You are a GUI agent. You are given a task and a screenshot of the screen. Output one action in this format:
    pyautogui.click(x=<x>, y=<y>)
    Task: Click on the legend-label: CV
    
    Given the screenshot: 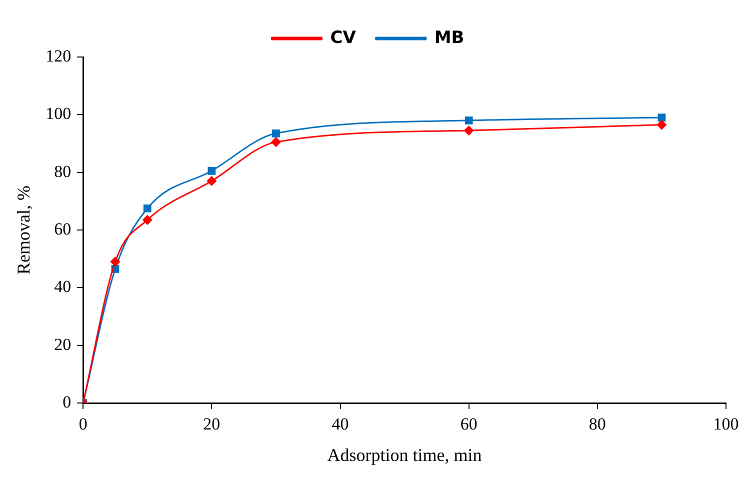 What is the action you would take?
    pyautogui.click(x=343, y=38)
    